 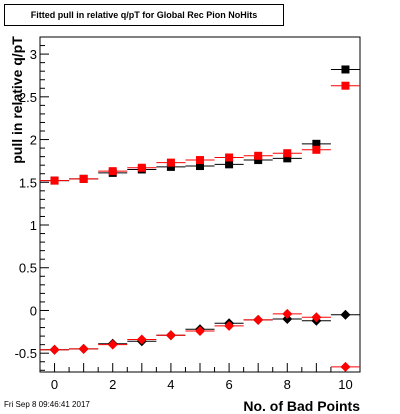 I want to click on y-tick-label: 3, so click(x=33, y=54).